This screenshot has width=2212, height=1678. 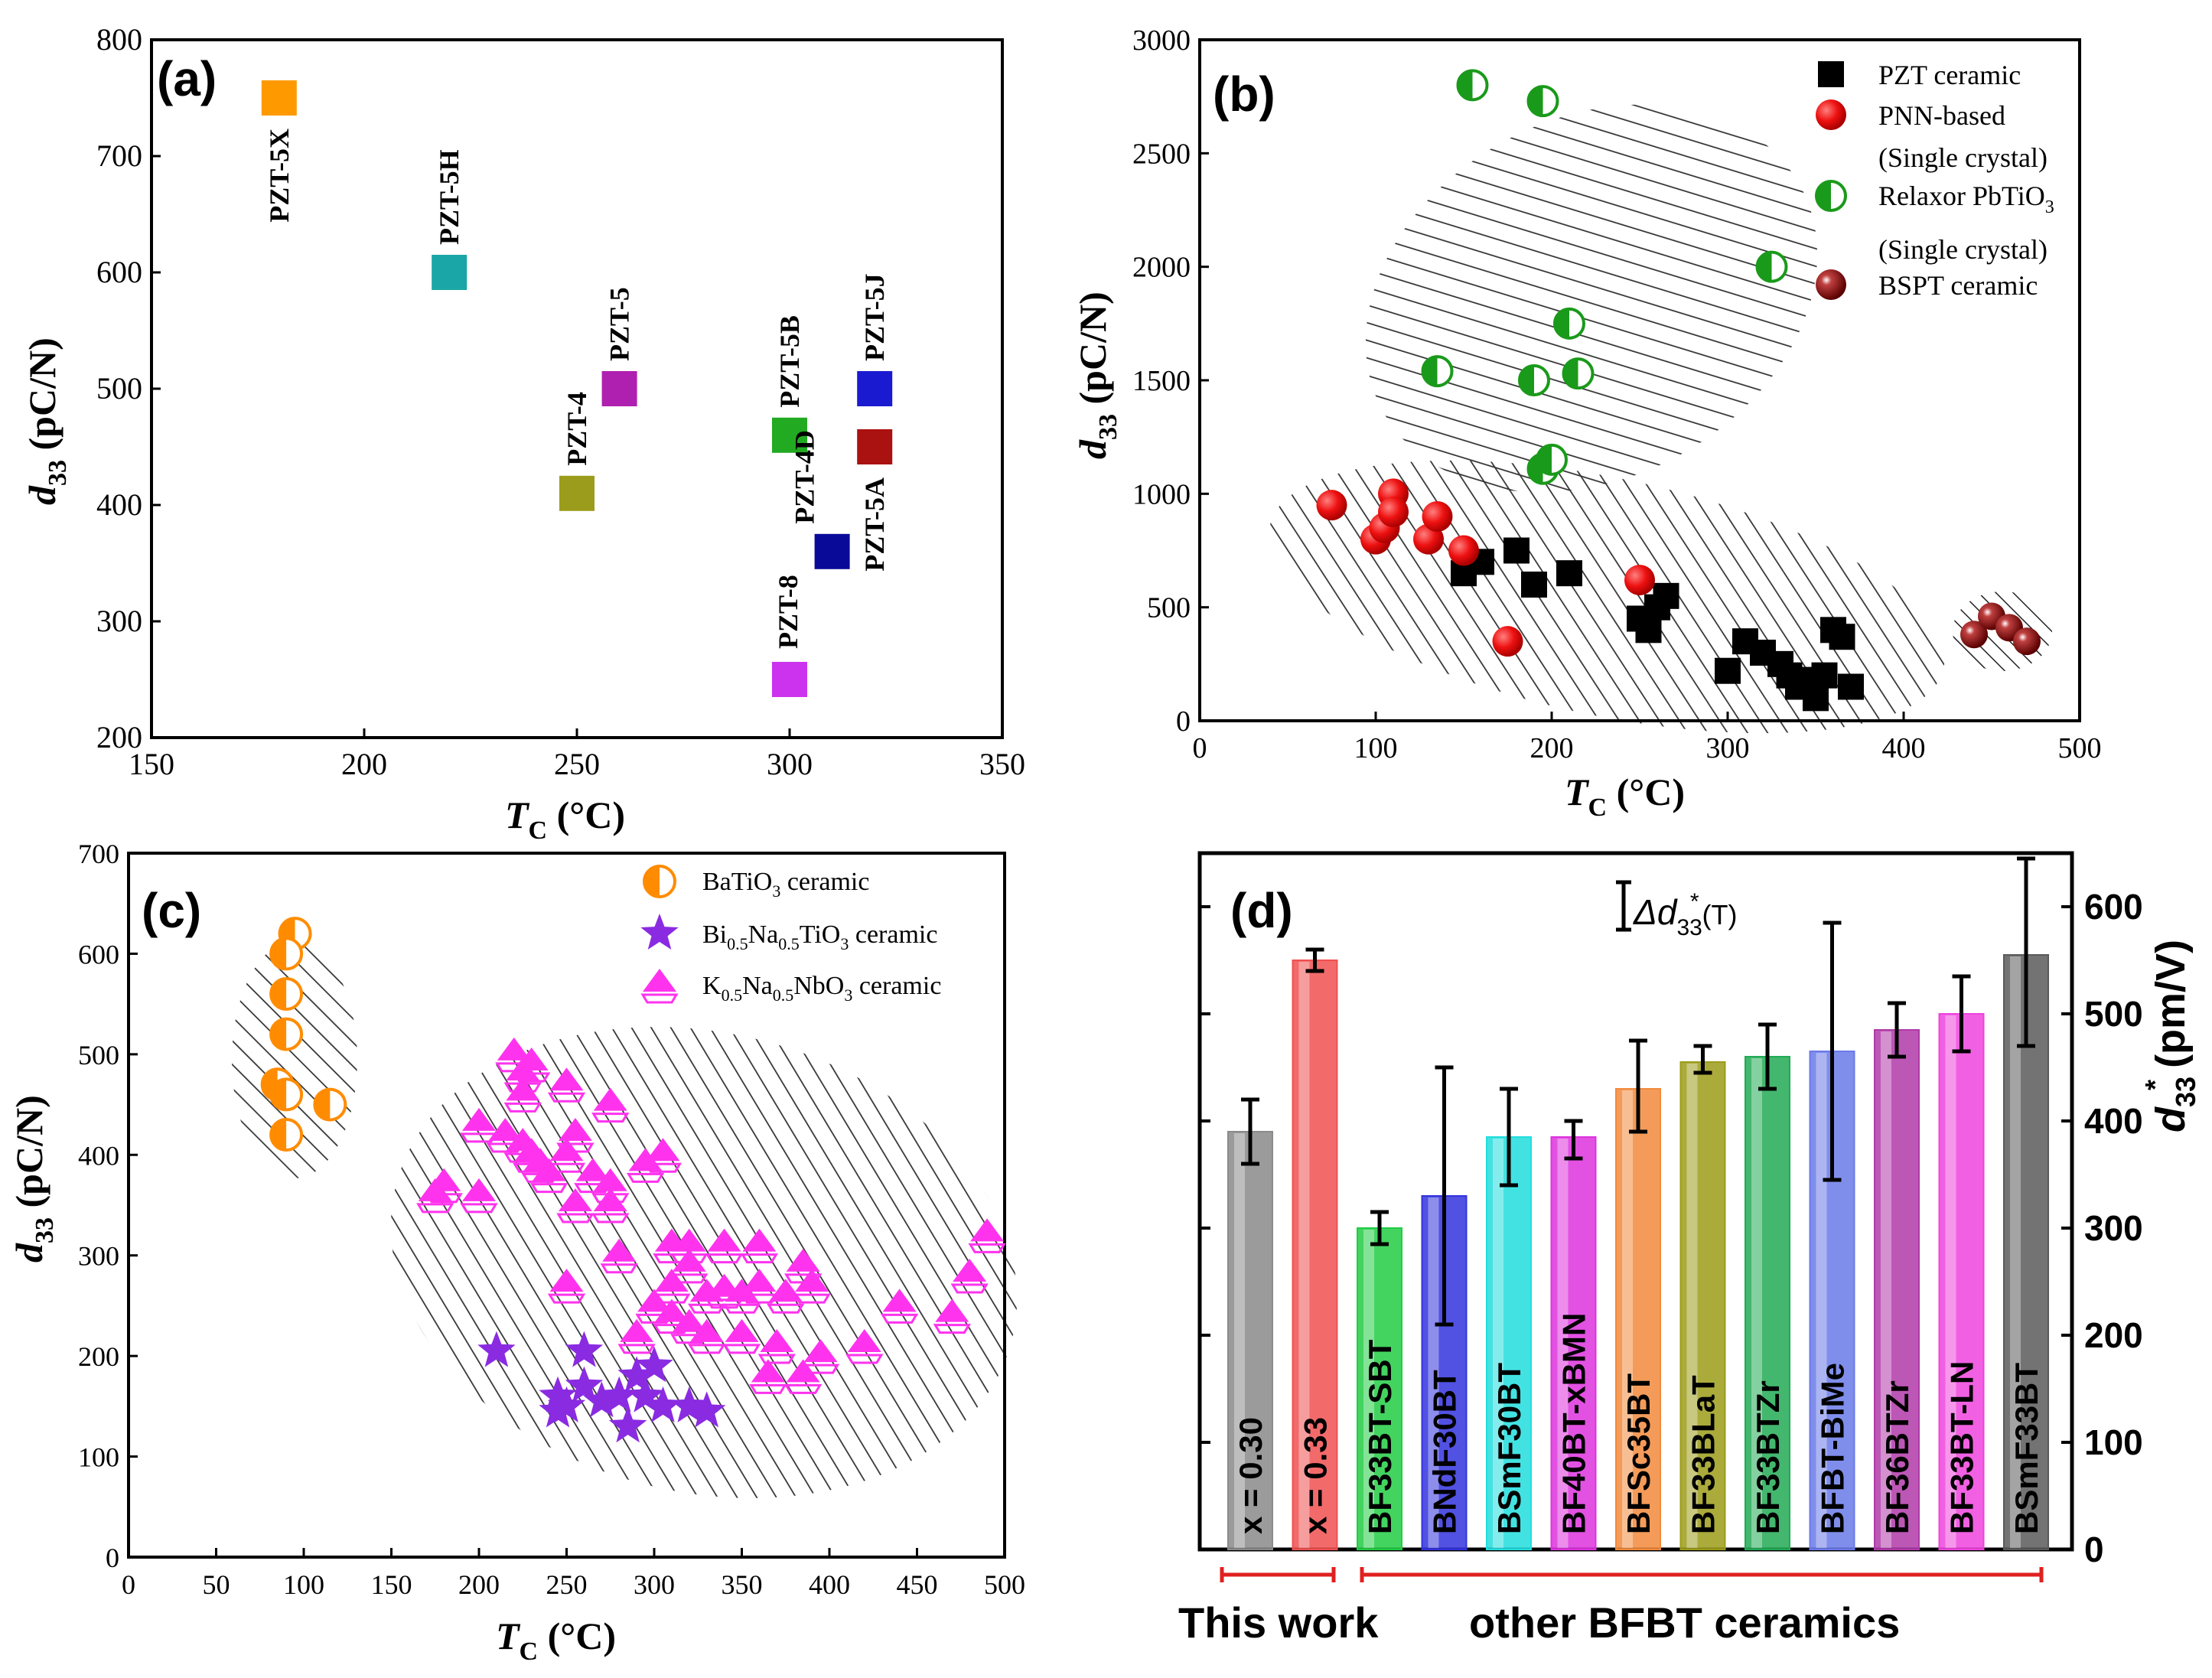 I want to click on b-legend-pnn-sub: (Single crystal), so click(x=1963, y=157).